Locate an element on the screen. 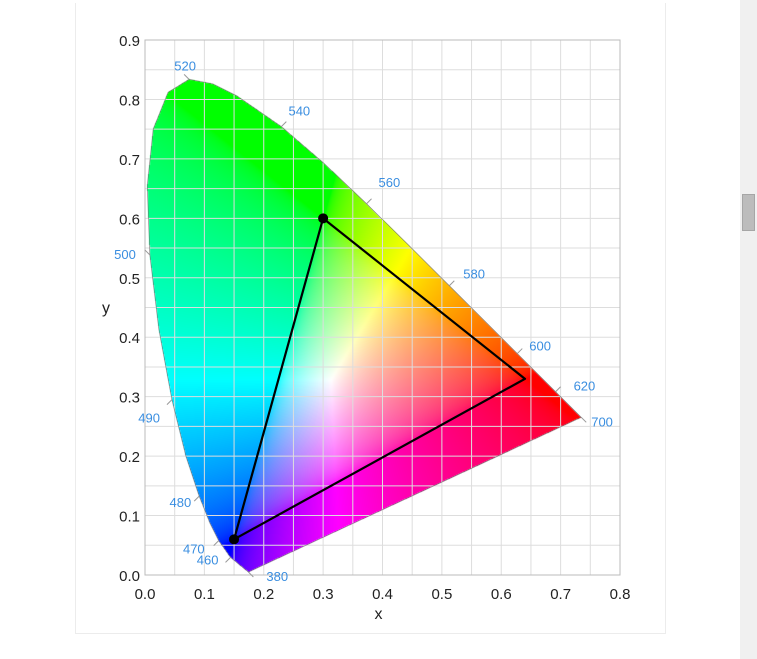 This screenshot has height=659, width=757. x-tick-label: 0.1 is located at coordinates (204, 594).